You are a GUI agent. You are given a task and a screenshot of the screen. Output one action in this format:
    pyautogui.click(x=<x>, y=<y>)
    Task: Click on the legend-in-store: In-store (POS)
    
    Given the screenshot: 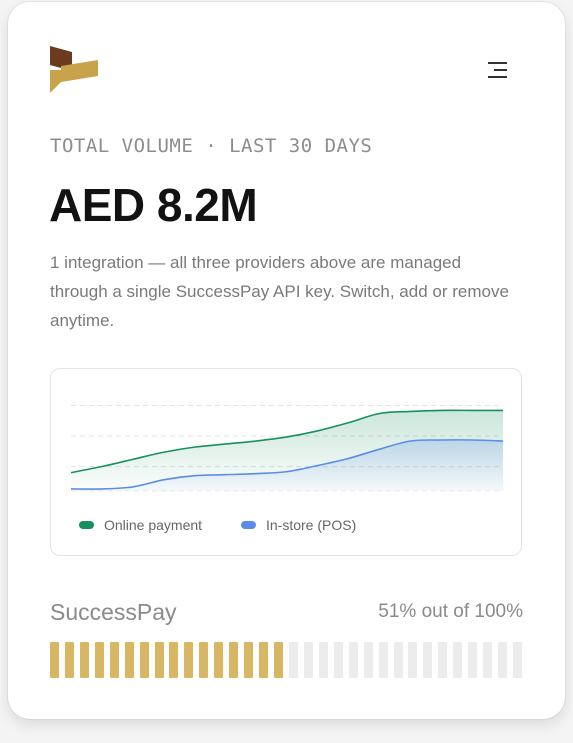 What is the action you would take?
    pyautogui.click(x=298, y=525)
    